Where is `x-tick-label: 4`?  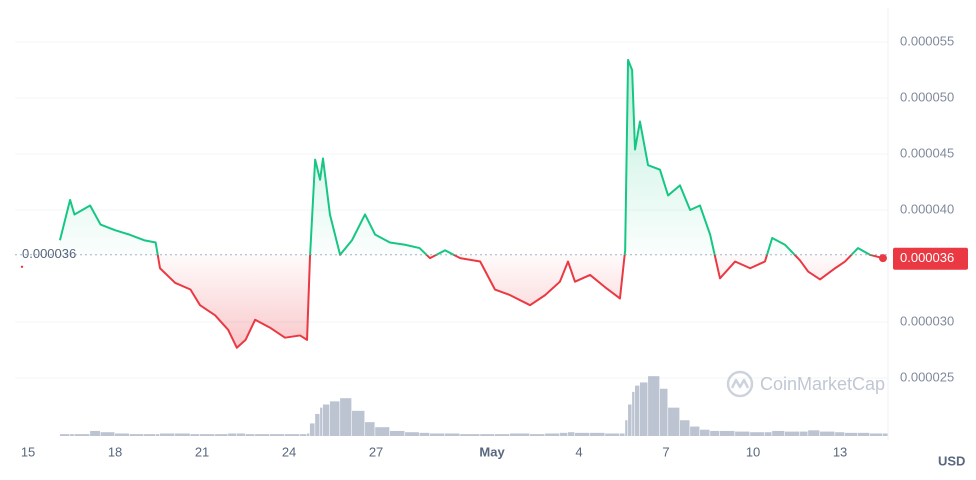 x-tick-label: 4 is located at coordinates (578, 451).